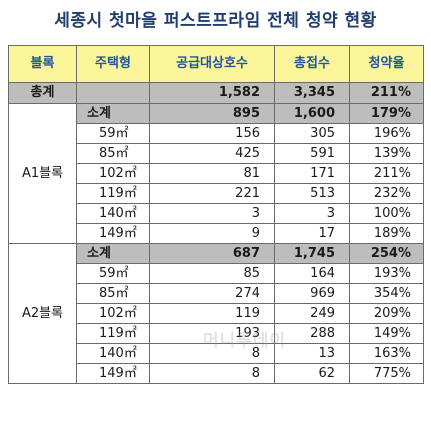 The height and width of the screenshot is (427, 431). Describe the element at coordinates (312, 133) in the screenshot. I see `applied-count: 305` at that location.